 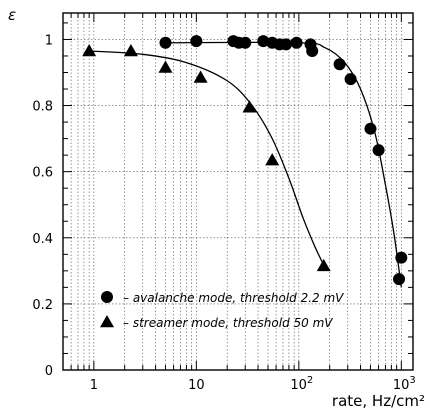 What do you see at coordinates (42, 239) in the screenshot?
I see `y-tick-label: 0.4` at bounding box center [42, 239].